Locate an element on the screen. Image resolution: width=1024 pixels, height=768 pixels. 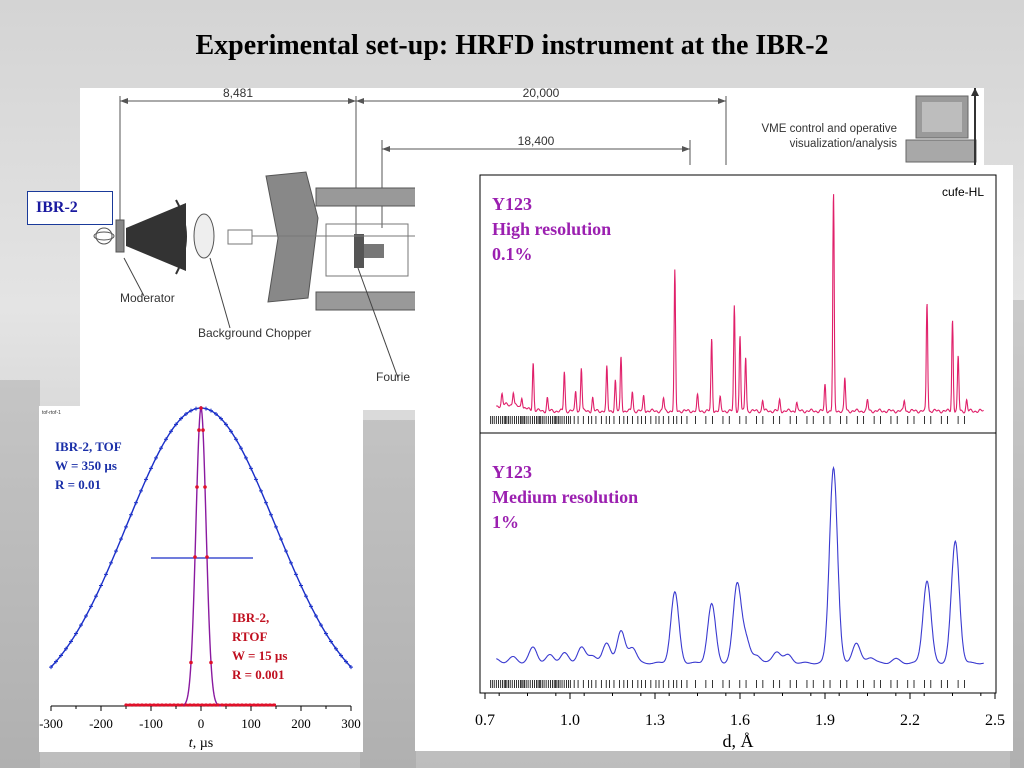
shielding-blocks is located at coordinates (341, 275).